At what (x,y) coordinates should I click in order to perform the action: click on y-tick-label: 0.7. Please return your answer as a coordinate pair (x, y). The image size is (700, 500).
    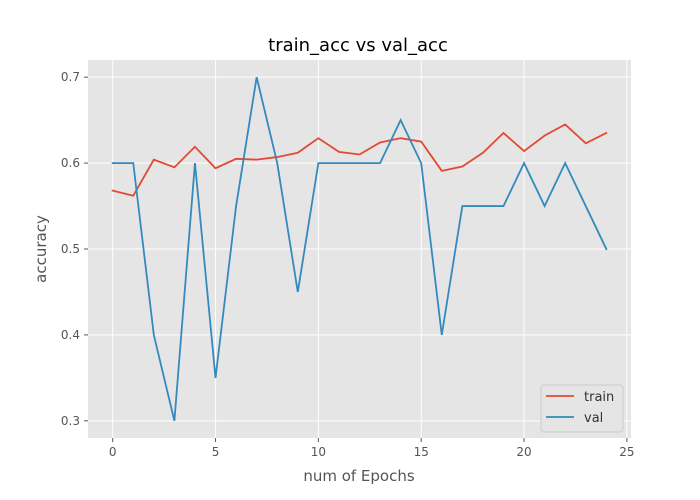
    Looking at the image, I should click on (70, 77).